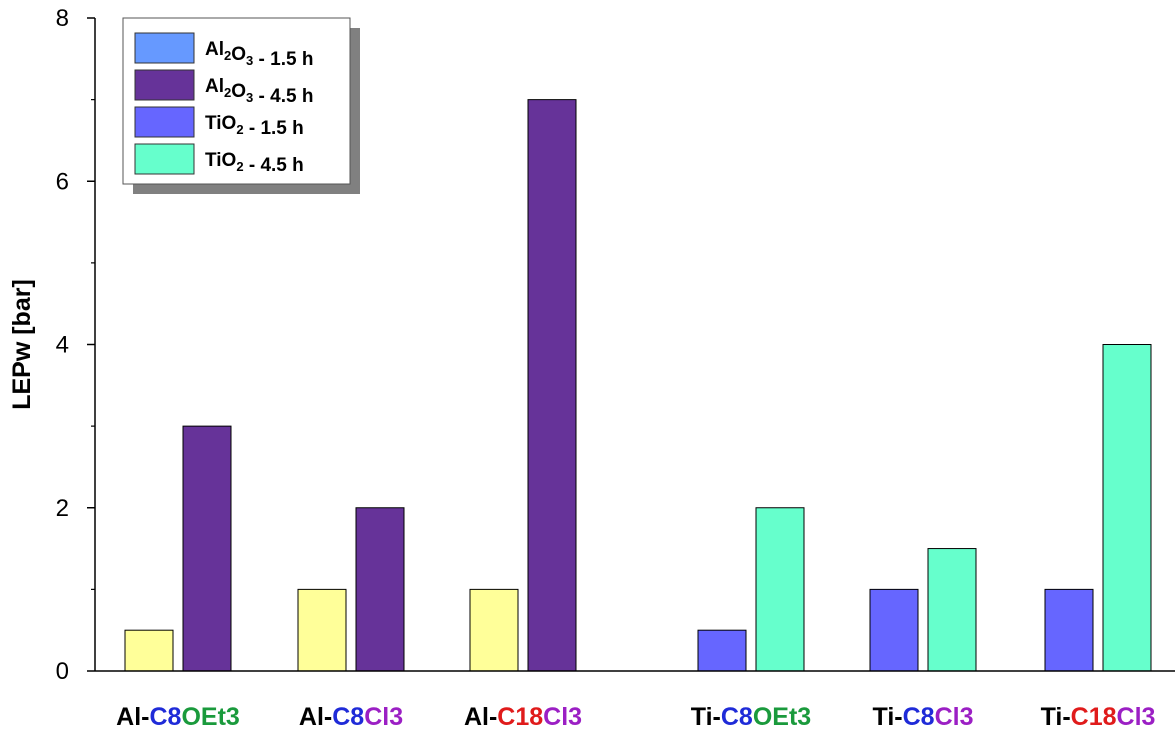 The width and height of the screenshot is (1175, 731). What do you see at coordinates (259, 91) in the screenshot?
I see `legend-label: Al2O3 - 4.5 h` at bounding box center [259, 91].